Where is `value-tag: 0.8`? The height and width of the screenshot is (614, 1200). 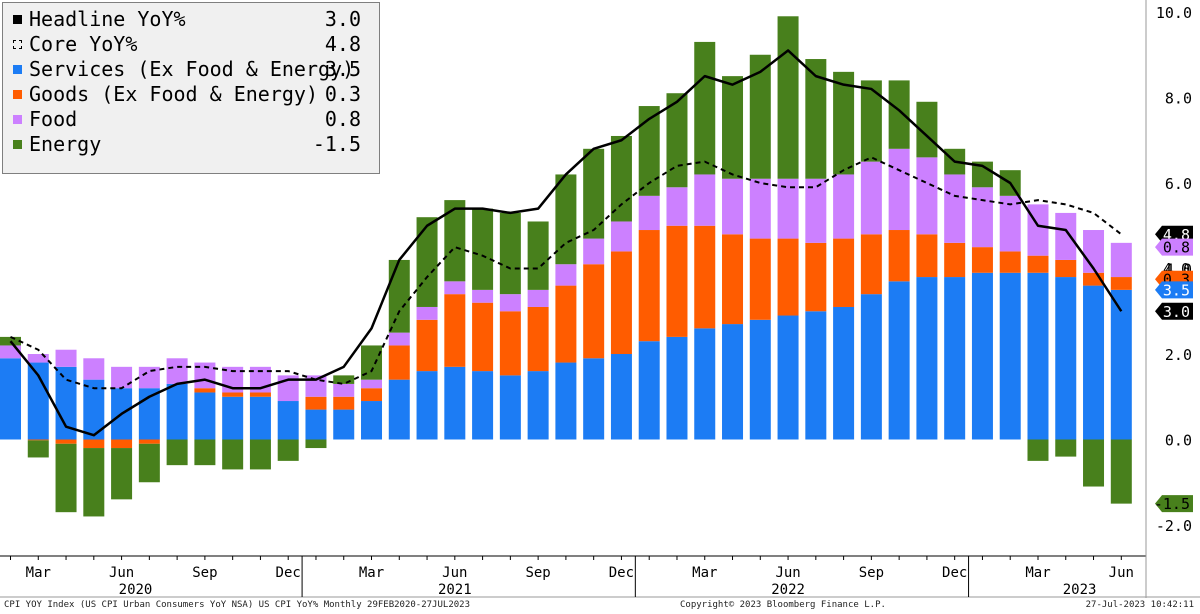 value-tag: 0.8 is located at coordinates (1174, 247).